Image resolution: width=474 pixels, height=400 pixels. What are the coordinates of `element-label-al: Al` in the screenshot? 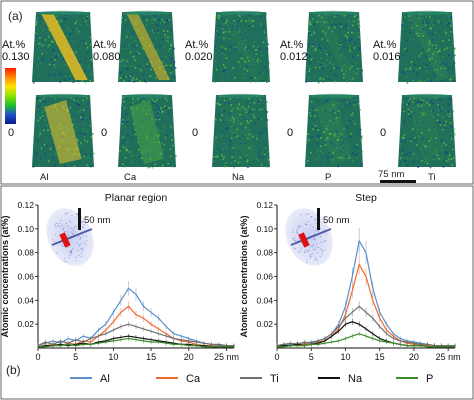 It's located at (44, 177).